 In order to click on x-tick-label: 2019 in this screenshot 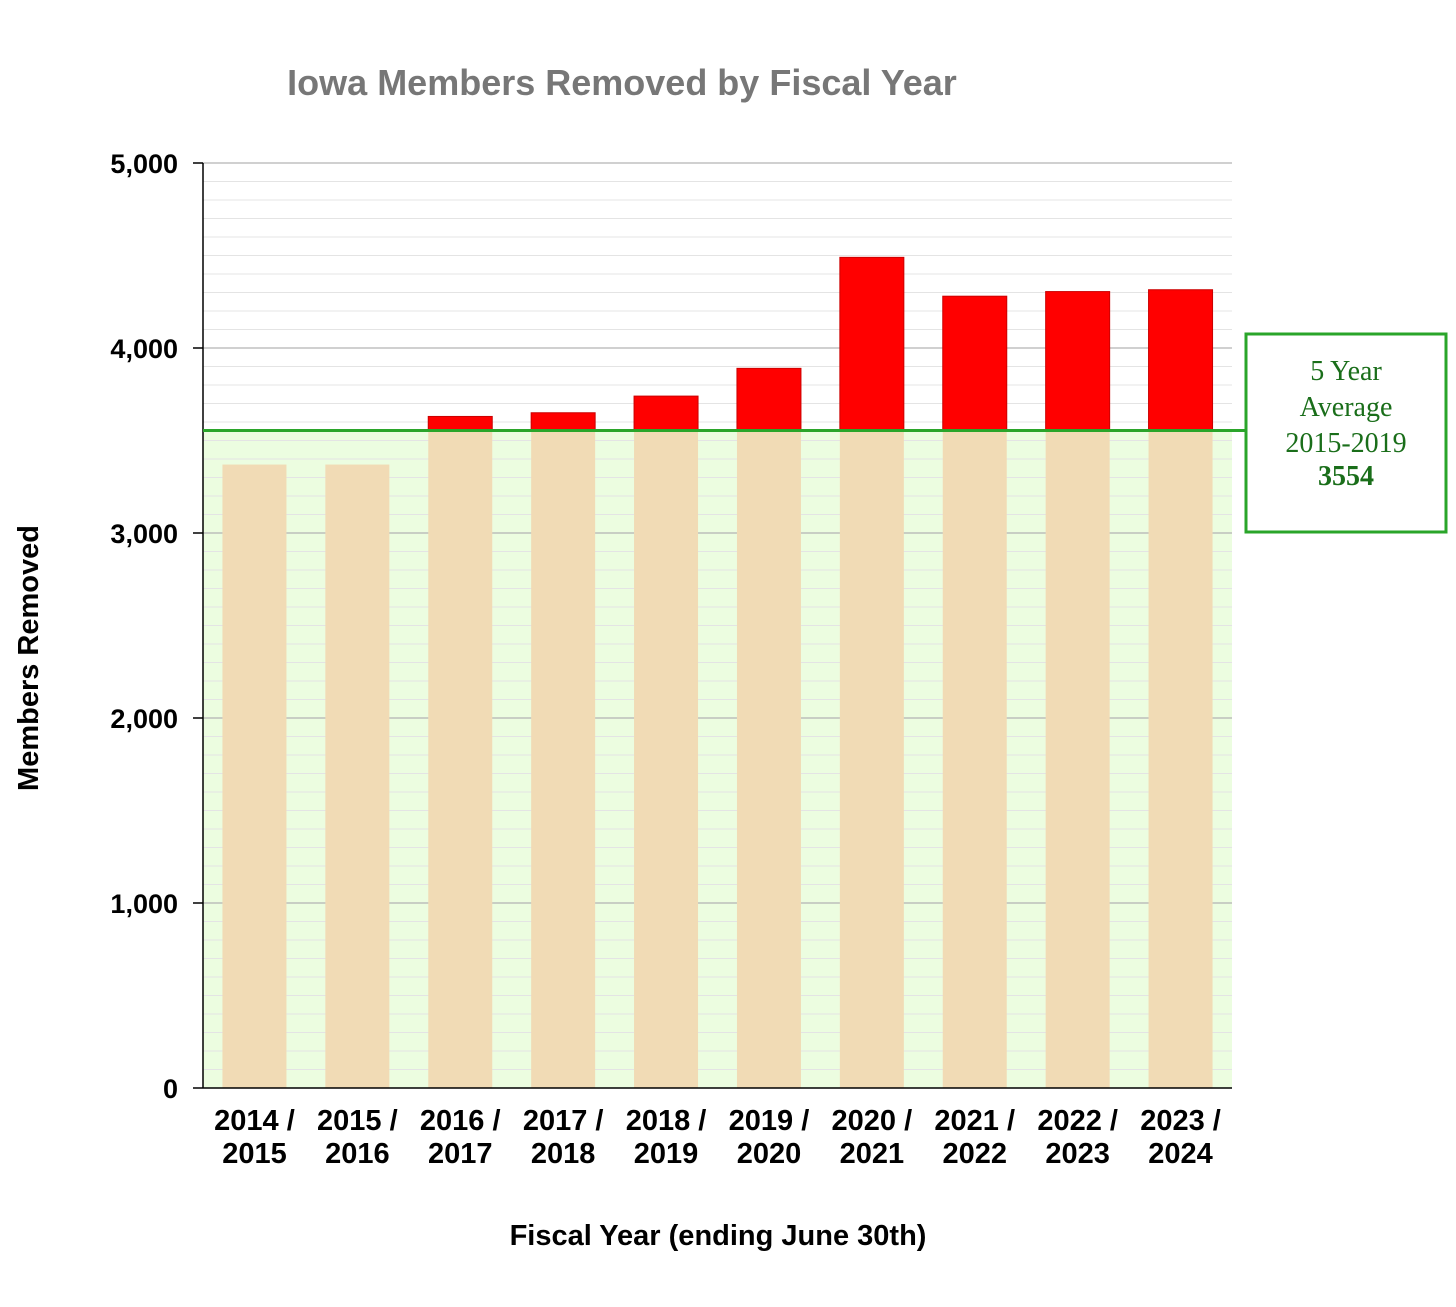, I will do `click(666, 1154)`.